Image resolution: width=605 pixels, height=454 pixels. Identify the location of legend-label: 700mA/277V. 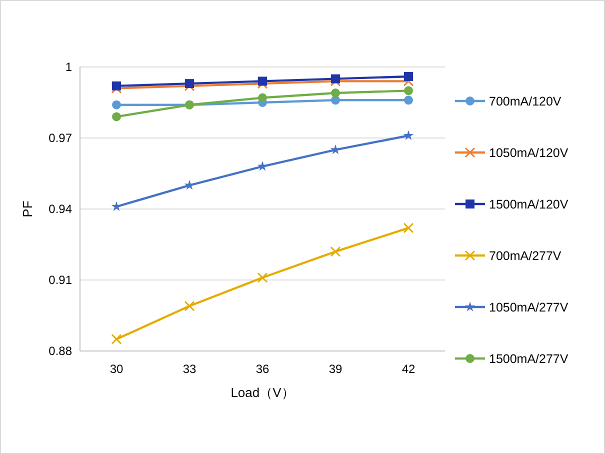
(525, 256).